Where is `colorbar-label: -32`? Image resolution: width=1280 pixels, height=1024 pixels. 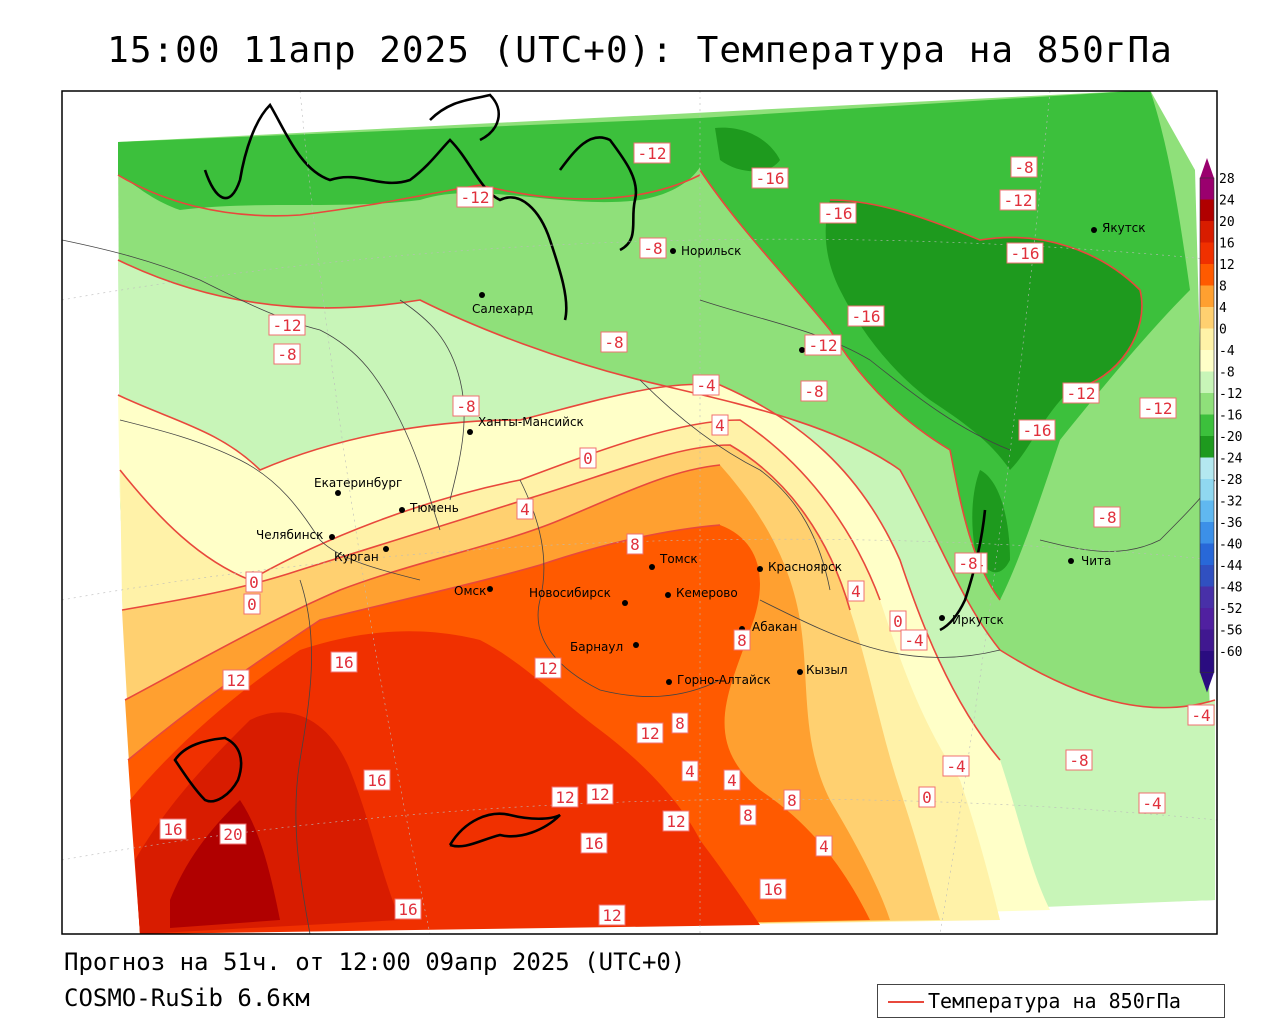 colorbar-label: -32 is located at coordinates (1230, 502).